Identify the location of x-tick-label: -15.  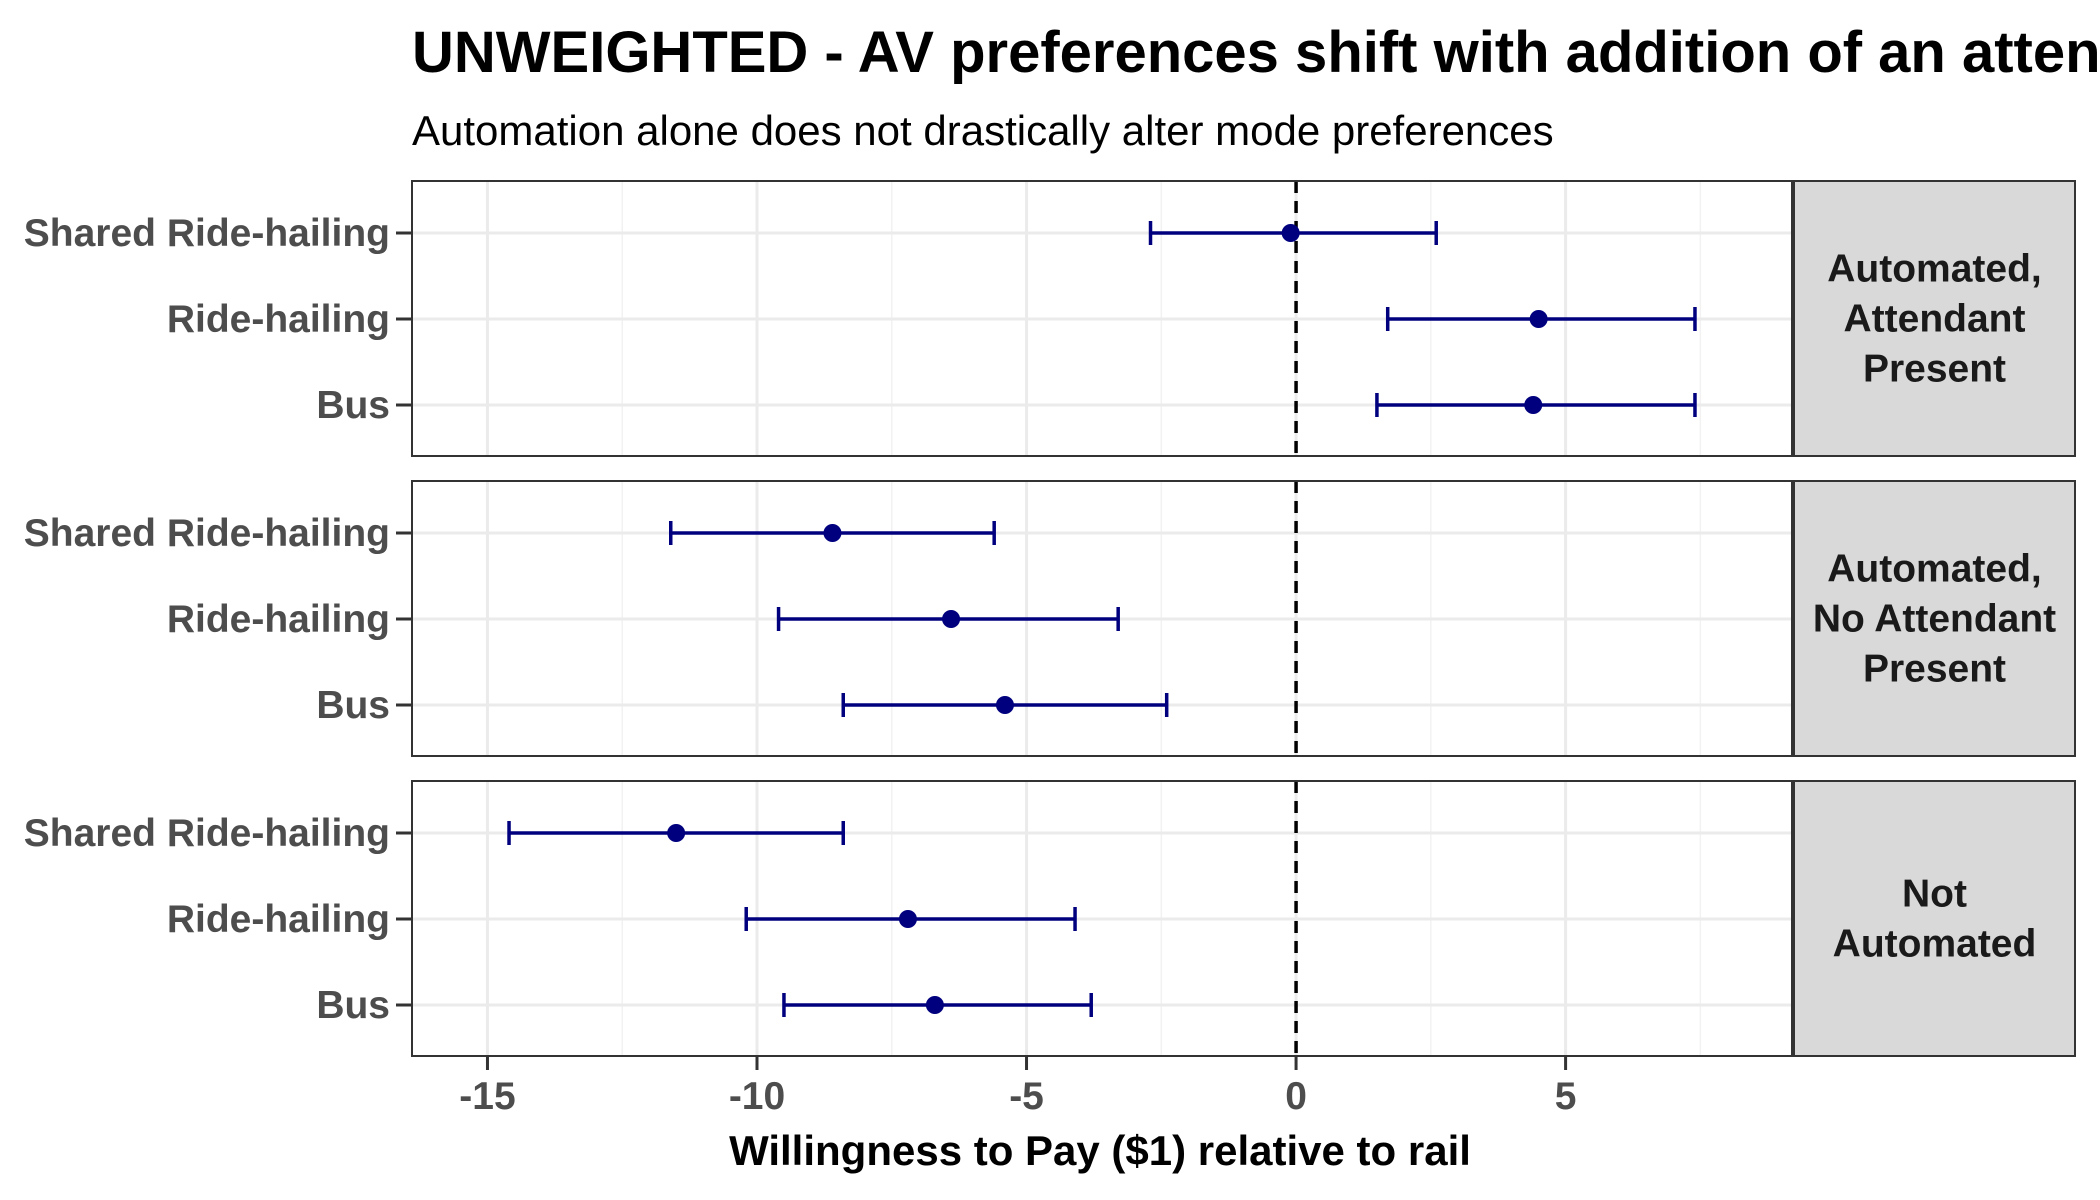
(487, 1096).